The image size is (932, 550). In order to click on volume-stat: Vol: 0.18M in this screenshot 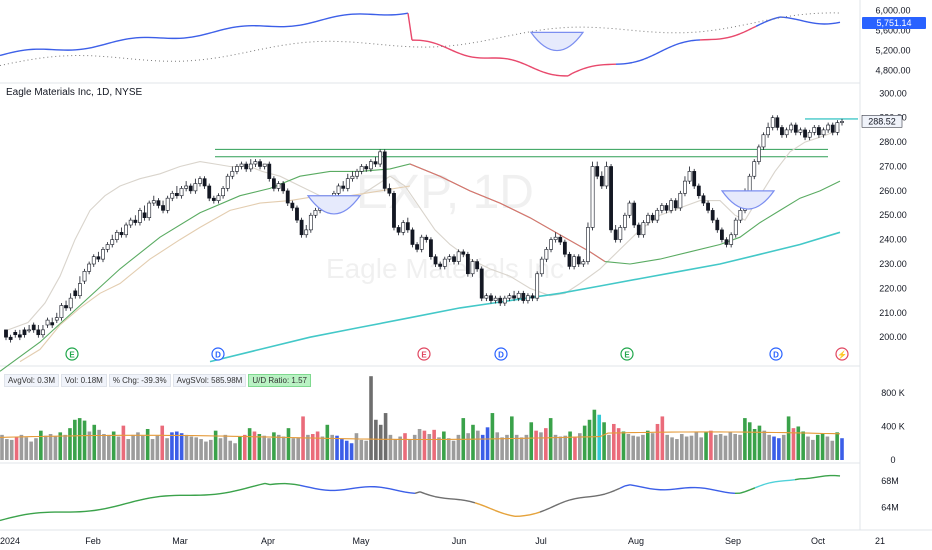, I will do `click(84, 380)`.